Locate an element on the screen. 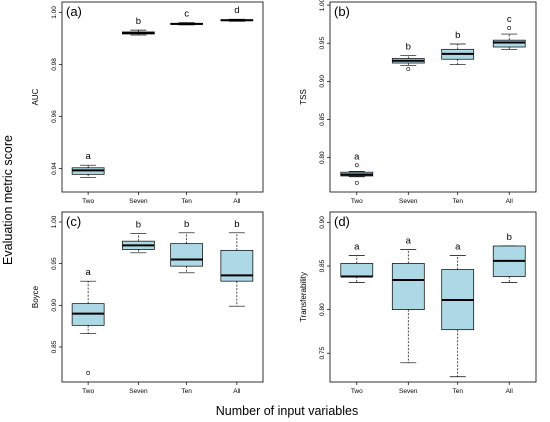 The image size is (550, 422). panel-label: (a) is located at coordinates (74, 11).